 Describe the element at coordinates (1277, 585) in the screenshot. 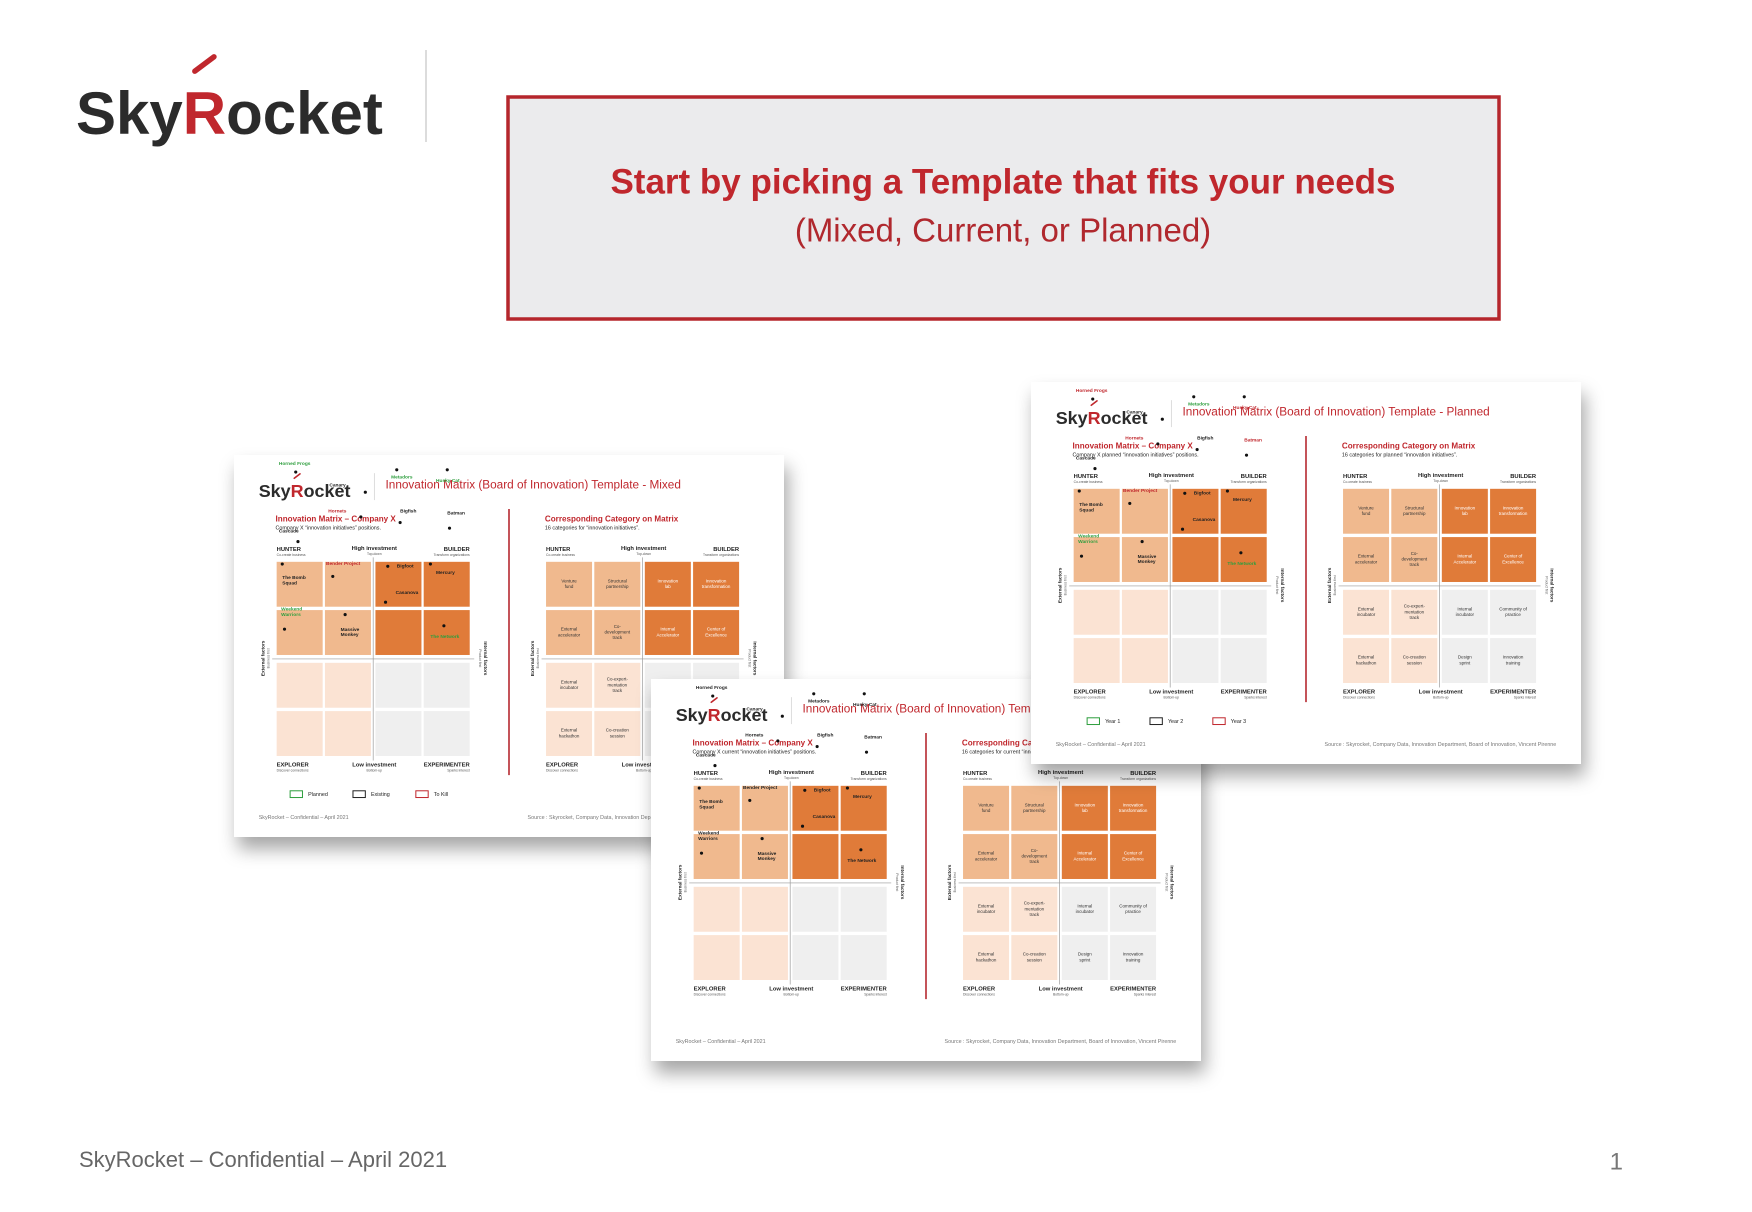

I see `side-label-sub: Product first` at that location.